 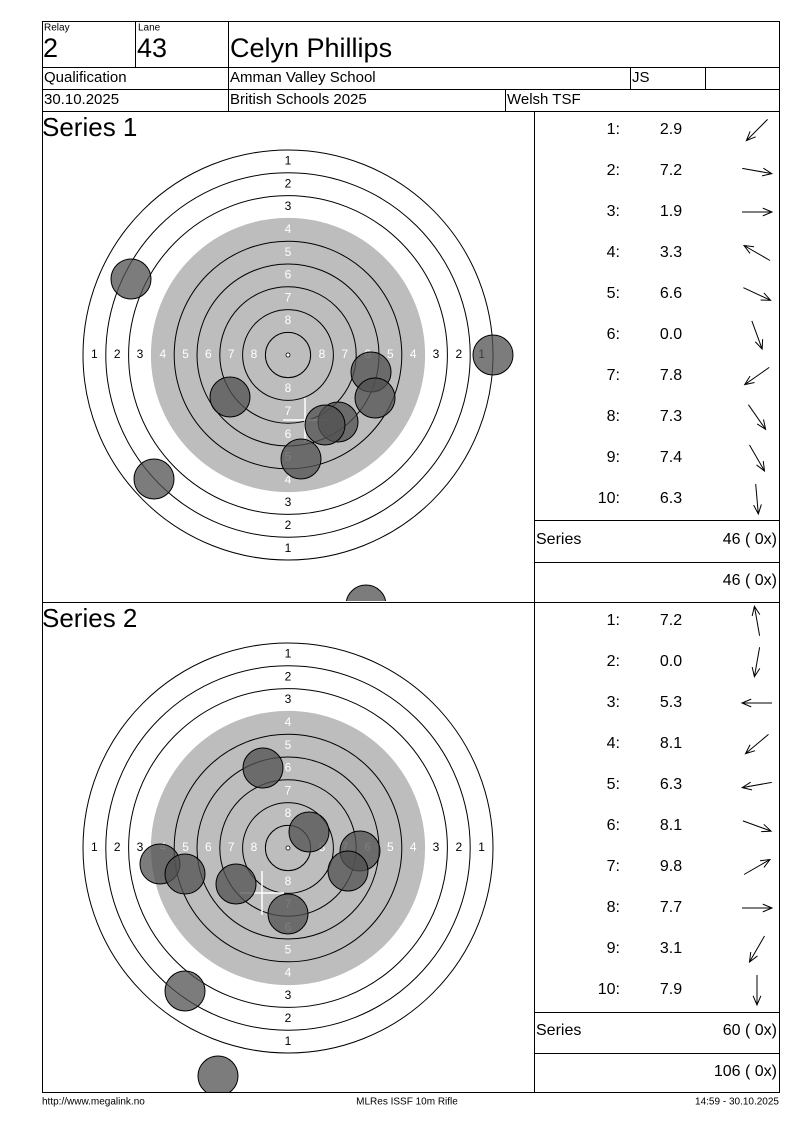 What do you see at coordinates (750, 1030) in the screenshot?
I see `series-total: 60 ( 0x)` at bounding box center [750, 1030].